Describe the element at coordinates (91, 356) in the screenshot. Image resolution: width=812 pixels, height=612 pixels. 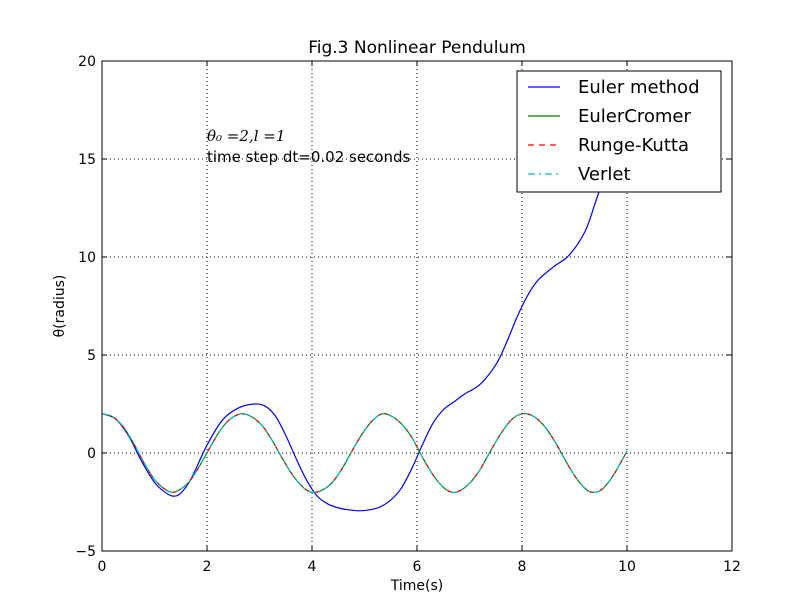
I see `y-tick-label: 5` at that location.